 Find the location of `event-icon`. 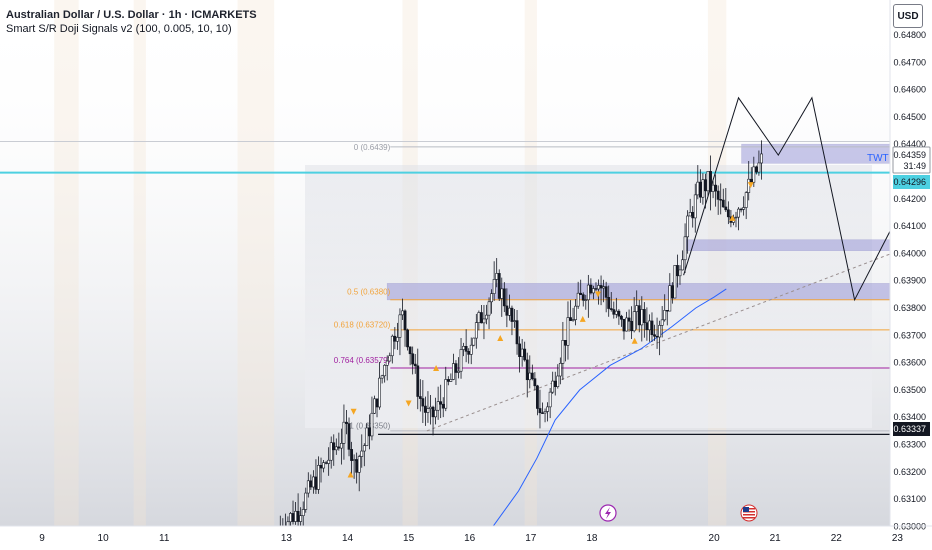

event-icon is located at coordinates (608, 513).